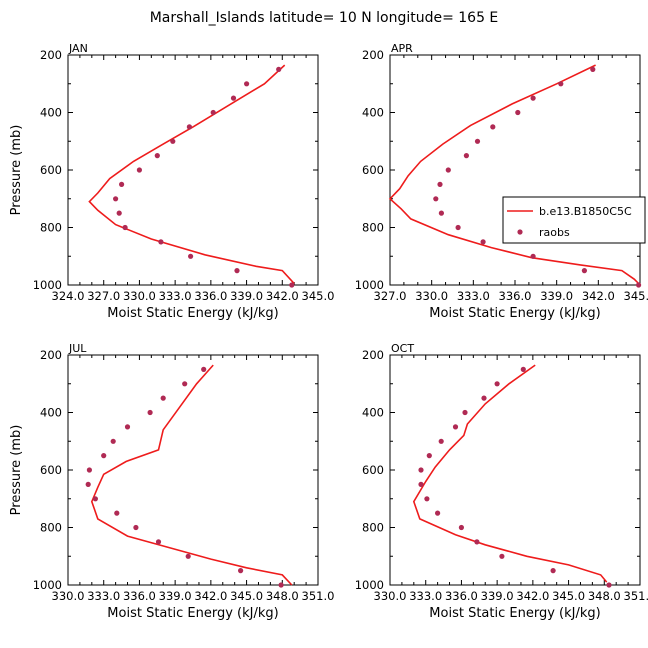 This screenshot has height=648, width=648. Describe the element at coordinates (554, 232) in the screenshot. I see `legend-label: raobs` at that location.